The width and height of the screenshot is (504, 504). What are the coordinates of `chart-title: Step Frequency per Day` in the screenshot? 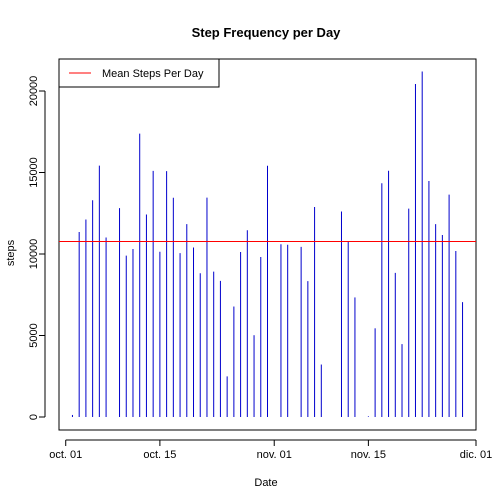 It's located at (267, 32).